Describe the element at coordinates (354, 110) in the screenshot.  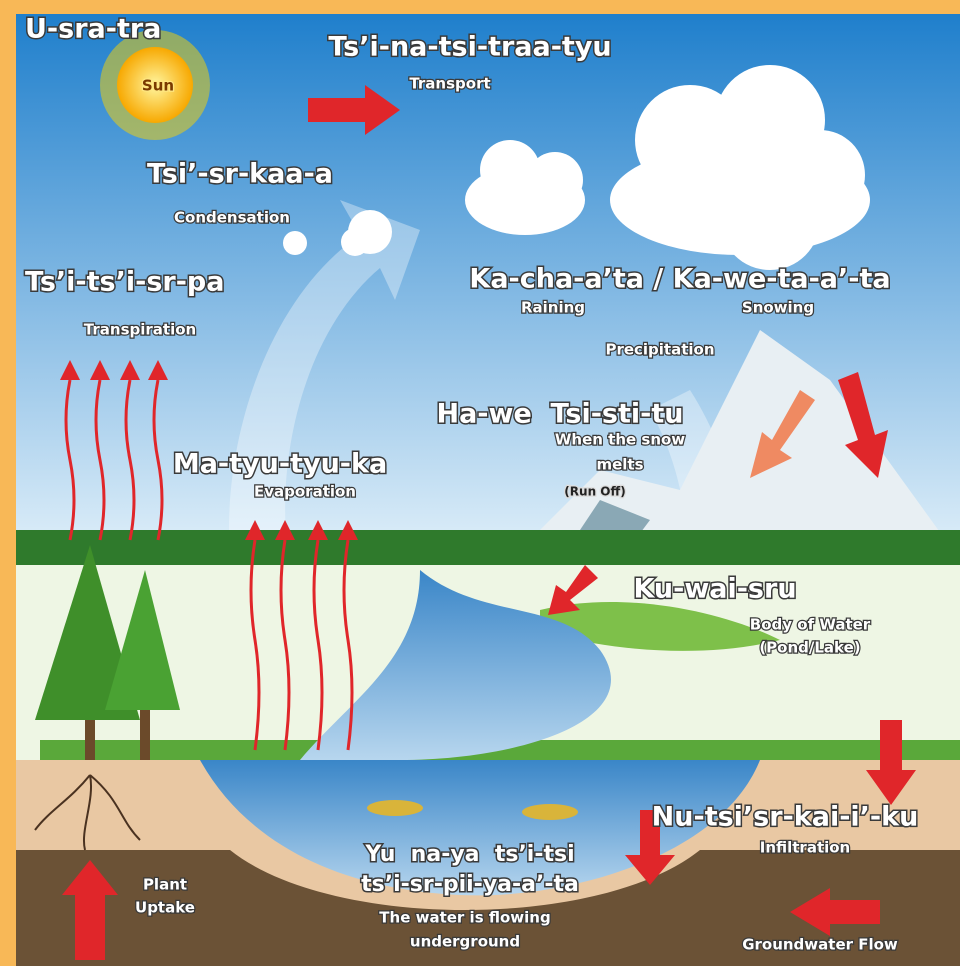
I see `transport-arrow` at that location.